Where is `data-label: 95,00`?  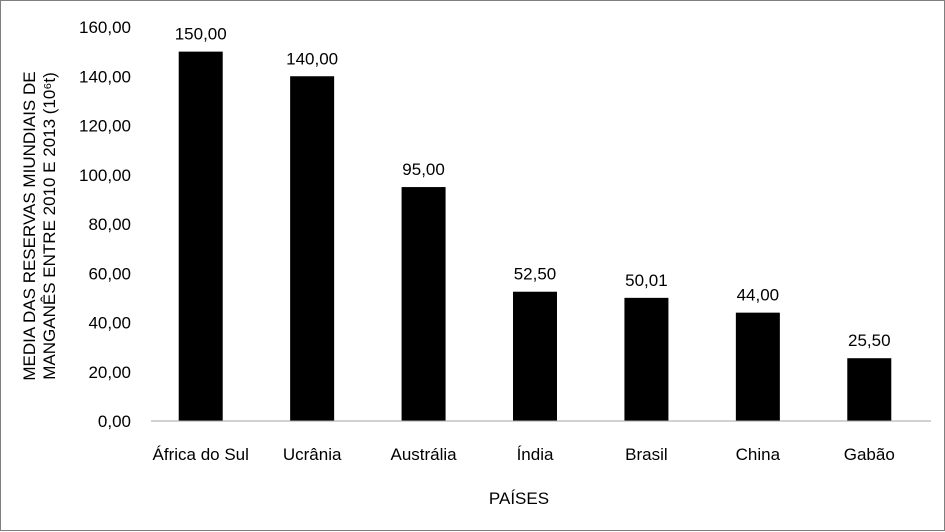
data-label: 95,00 is located at coordinates (423, 169).